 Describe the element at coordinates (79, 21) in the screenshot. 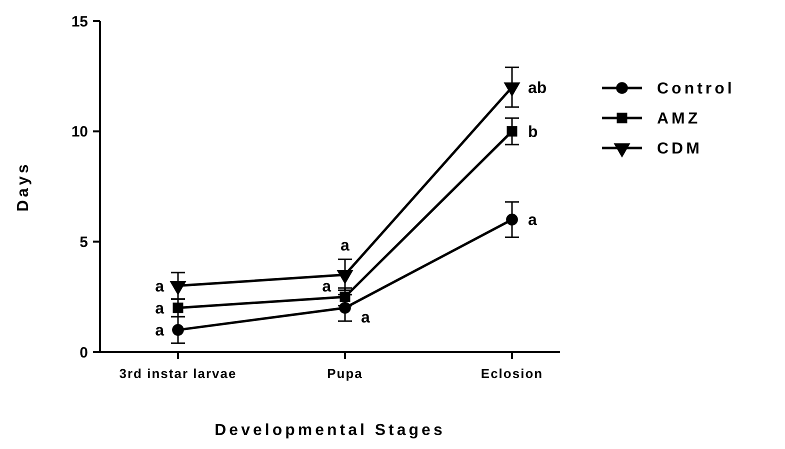

I see `y-tick-label: 15` at that location.